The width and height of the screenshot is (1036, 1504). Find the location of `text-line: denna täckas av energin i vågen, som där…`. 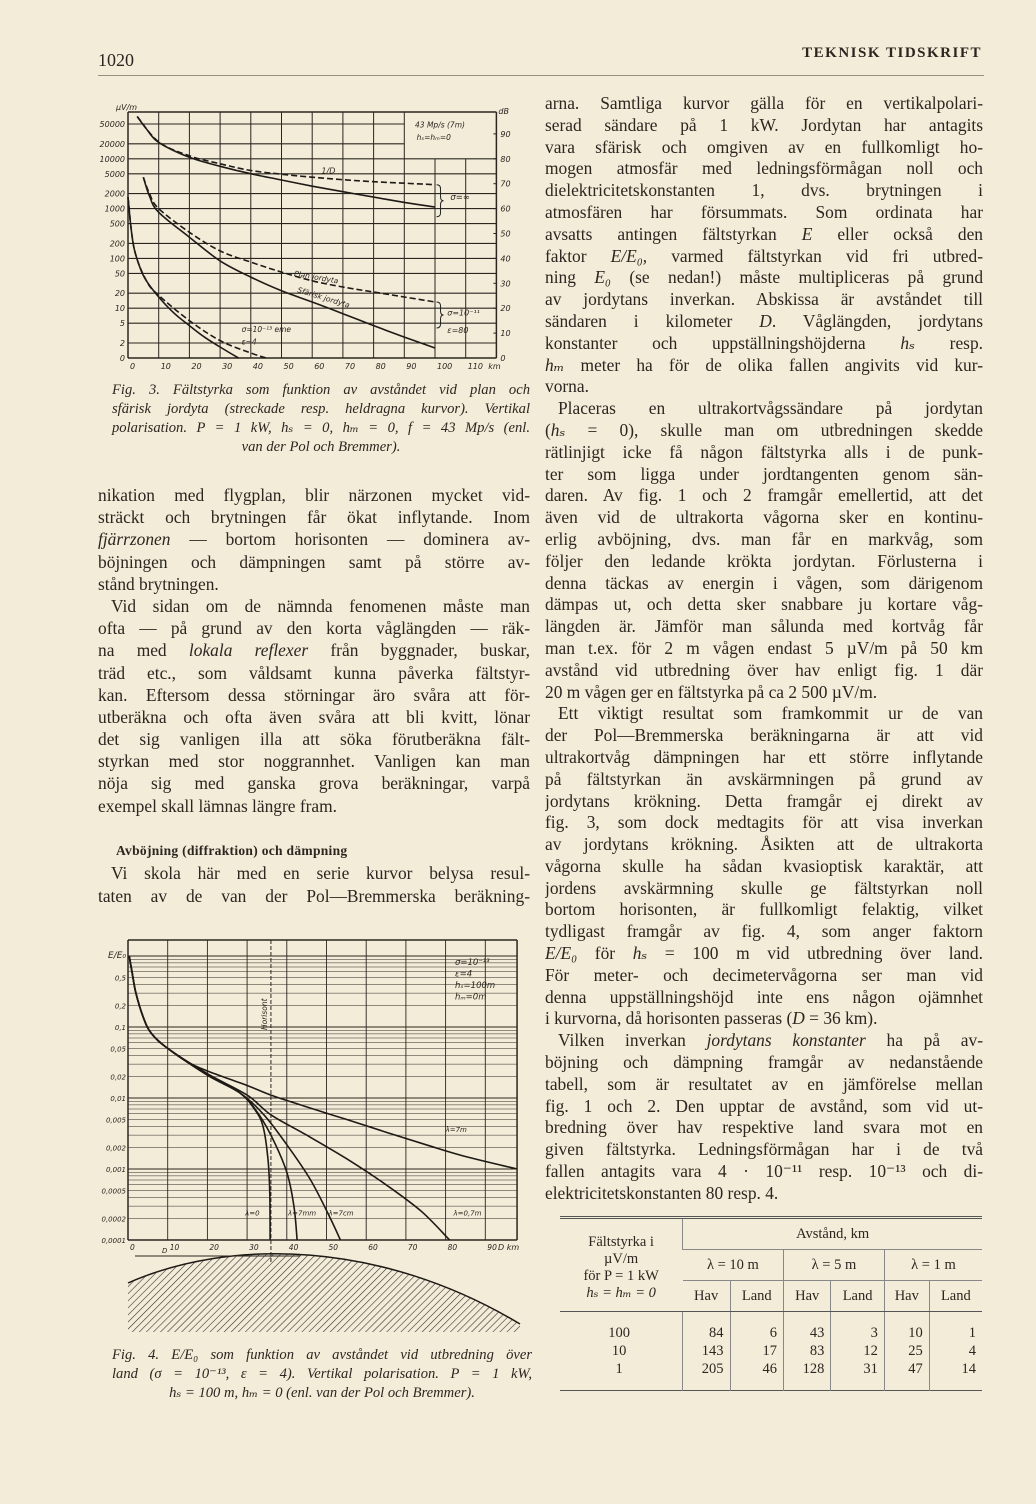

text-line: denna täckas av energin i vågen, som där… is located at coordinates (764, 582).